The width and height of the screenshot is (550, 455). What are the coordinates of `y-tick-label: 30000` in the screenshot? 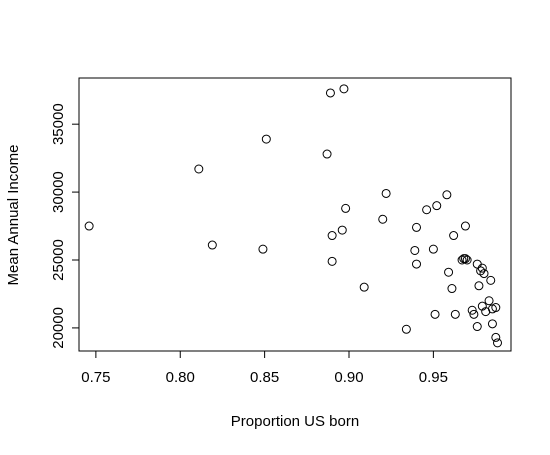 It's located at (58, 192).